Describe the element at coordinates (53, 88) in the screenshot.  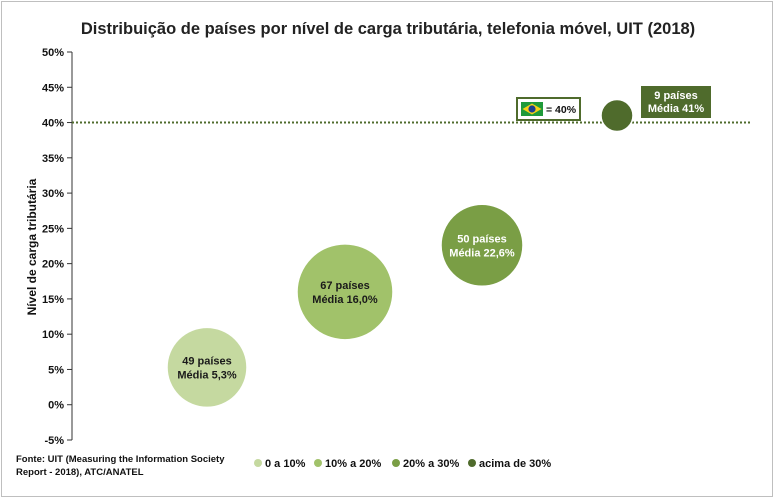
I see `y-tick-label: 45%` at that location.